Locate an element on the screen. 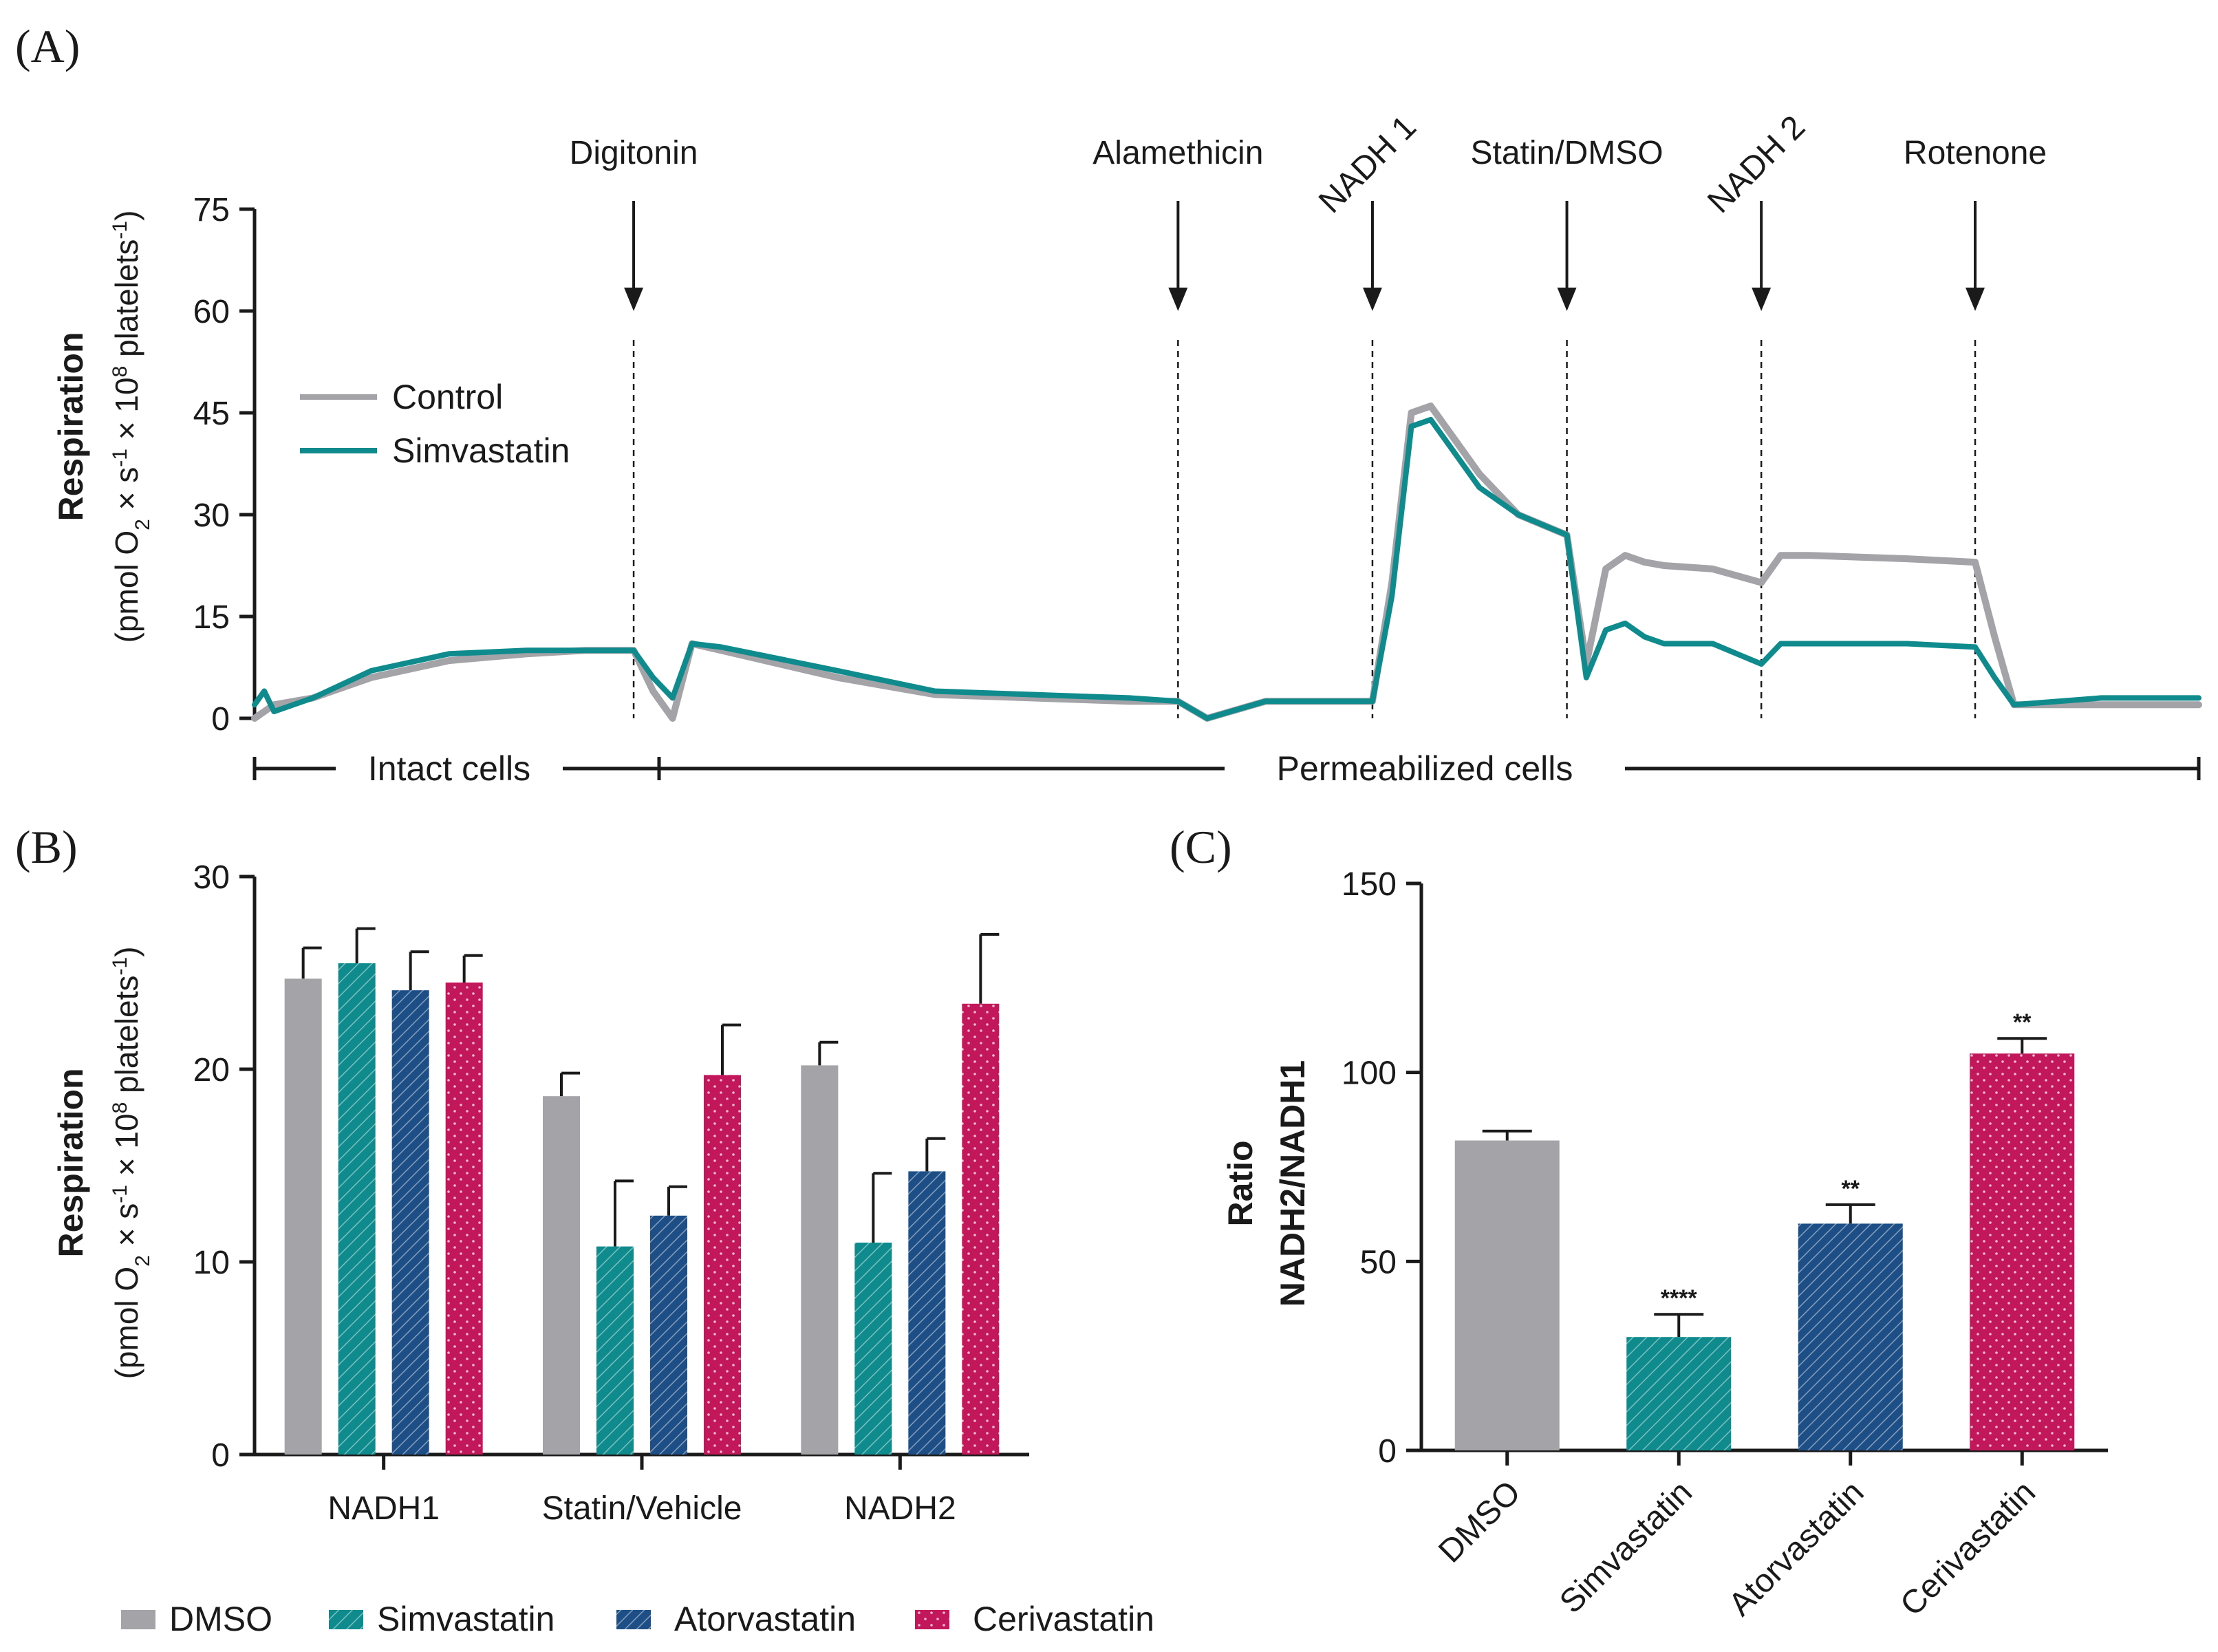 The image size is (2218, 1652). panel-c-bars: ******** is located at coordinates (1764, 1229).